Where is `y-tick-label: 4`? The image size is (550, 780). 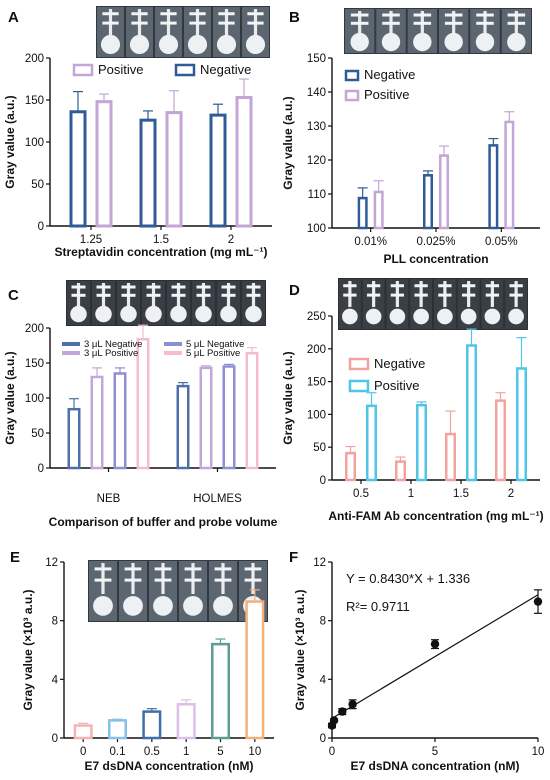 y-tick-label: 4 is located at coordinates (55, 680).